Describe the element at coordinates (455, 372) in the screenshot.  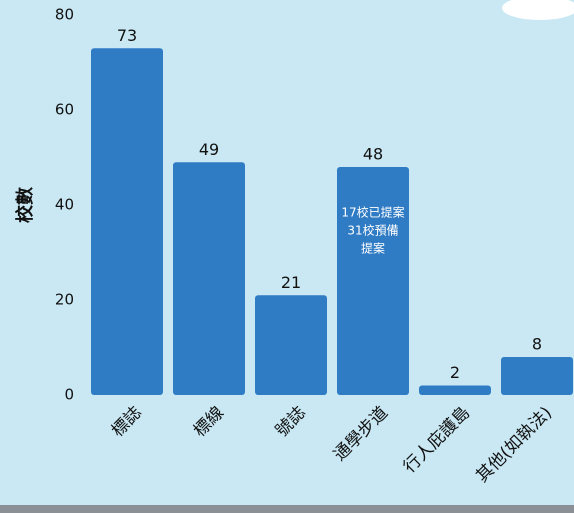
I see `data-label: 2` at that location.